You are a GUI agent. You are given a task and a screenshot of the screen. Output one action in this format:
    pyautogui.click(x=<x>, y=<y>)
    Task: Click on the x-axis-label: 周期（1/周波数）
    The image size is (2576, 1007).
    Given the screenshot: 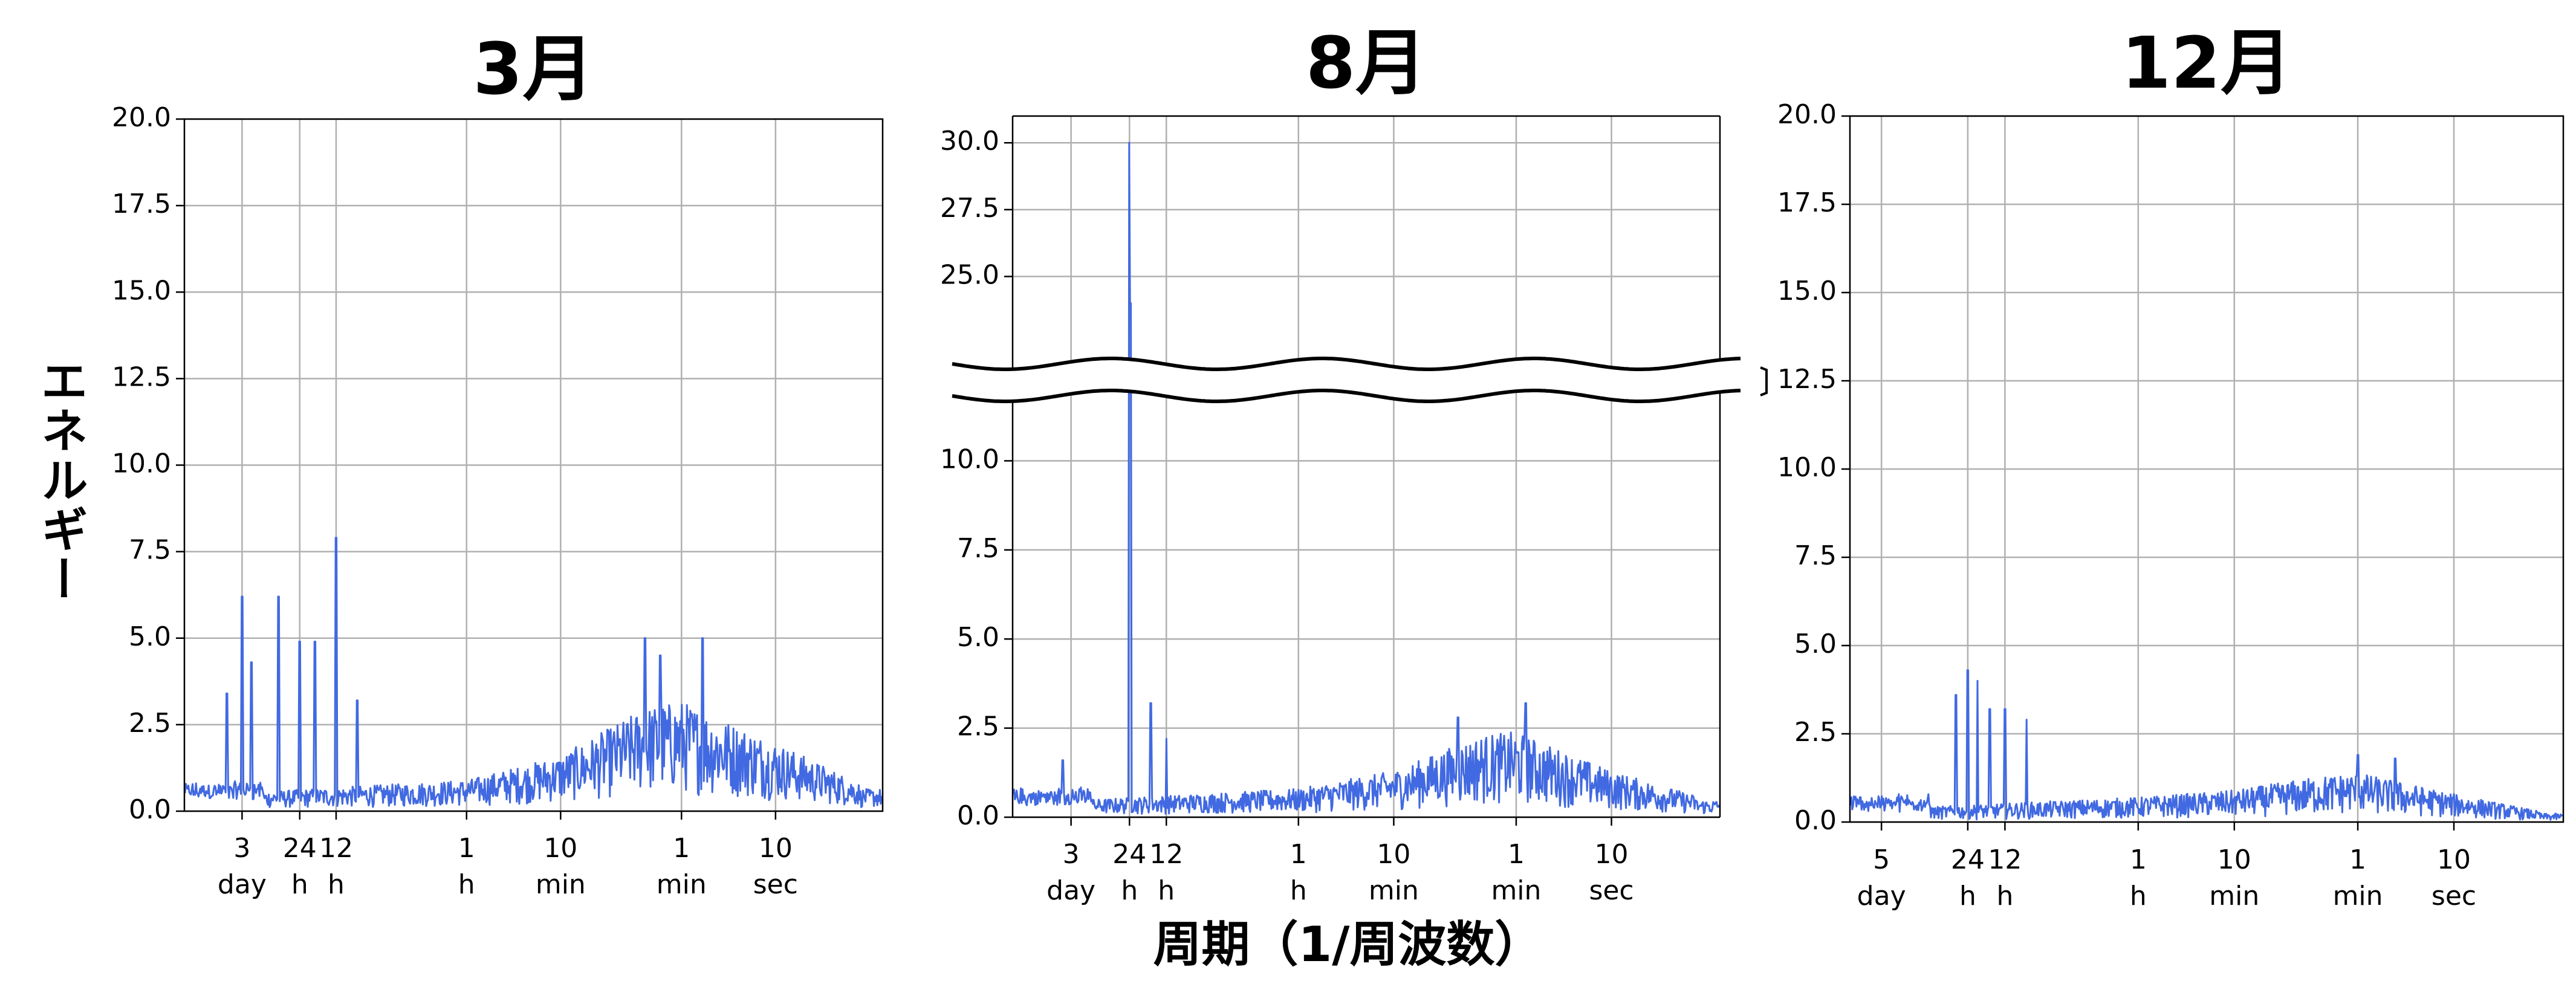 What is the action you would take?
    pyautogui.click(x=1348, y=944)
    